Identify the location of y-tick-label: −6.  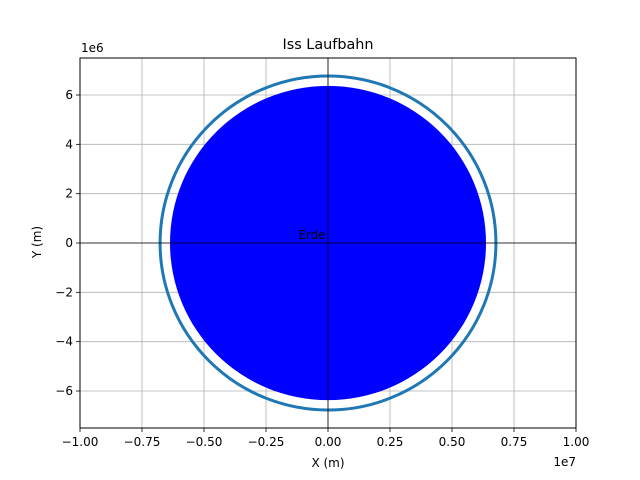
(64, 391).